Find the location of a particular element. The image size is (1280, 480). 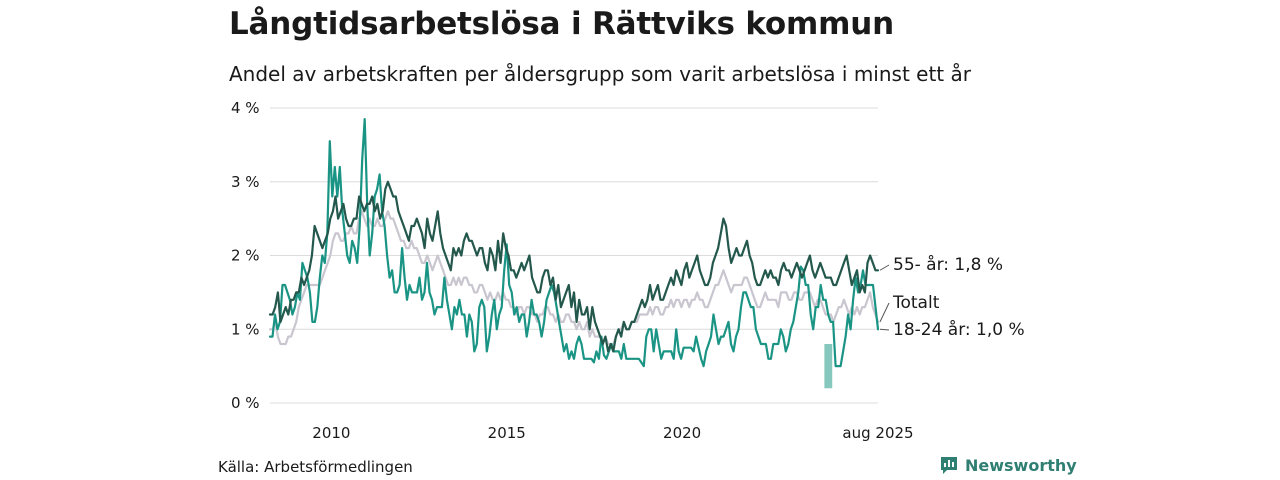

y-tick-label: 0 % is located at coordinates (245, 403).